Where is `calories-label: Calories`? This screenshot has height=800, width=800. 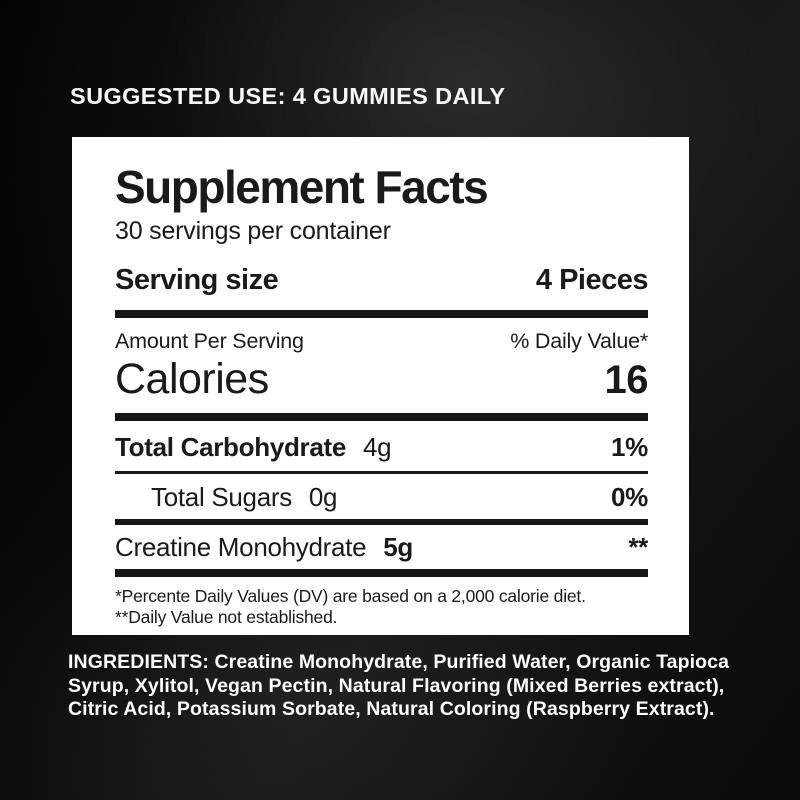
calories-label: Calories is located at coordinates (192, 379).